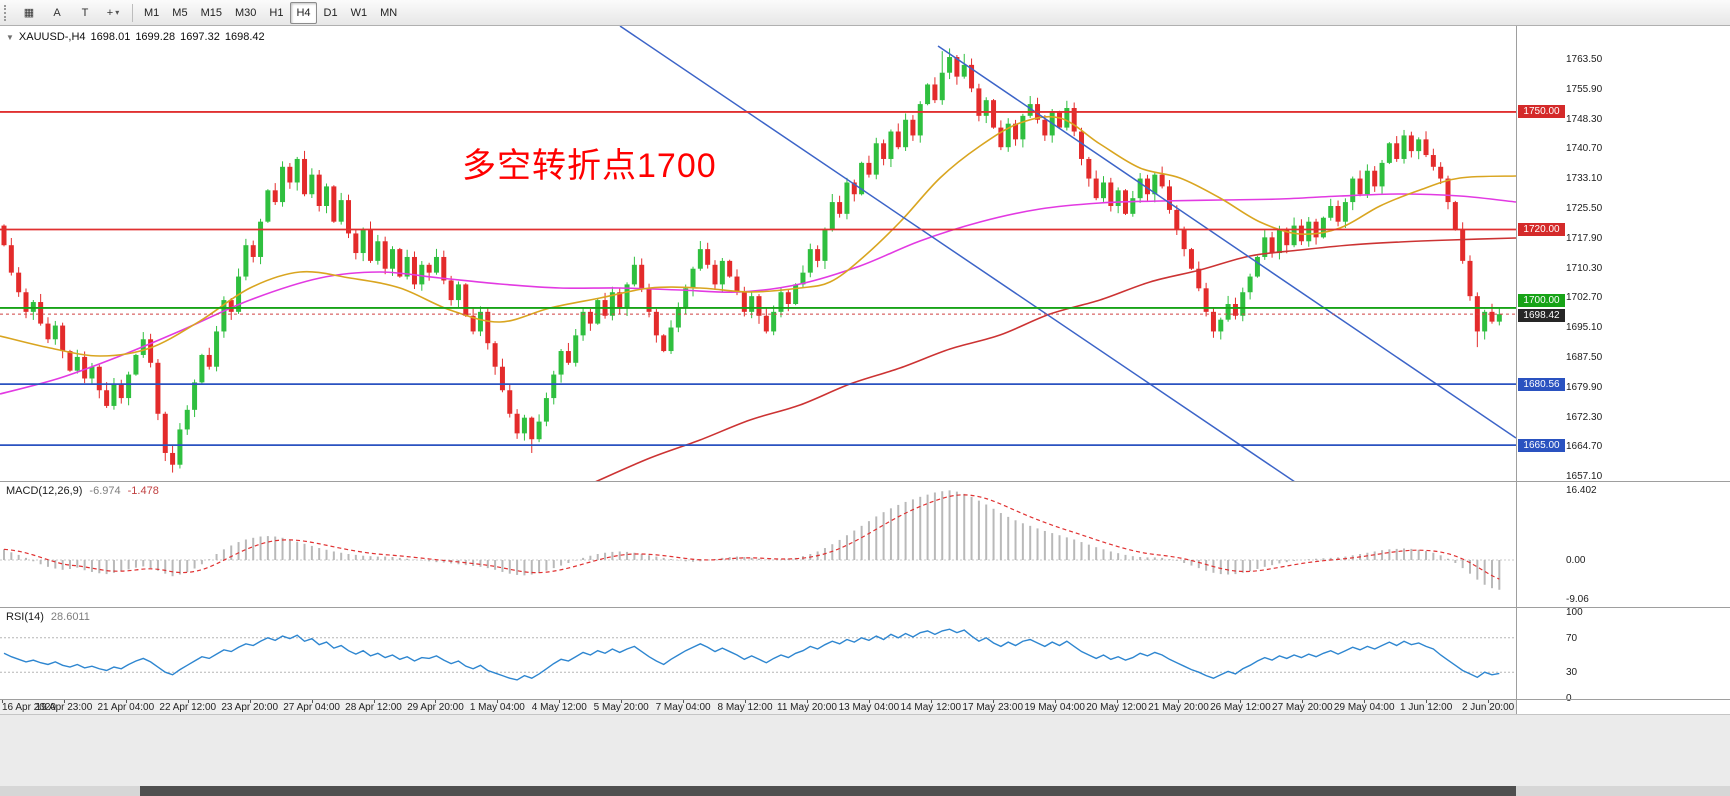 This screenshot has height=796, width=1730. I want to click on timeframe-M30: M30, so click(245, 12).